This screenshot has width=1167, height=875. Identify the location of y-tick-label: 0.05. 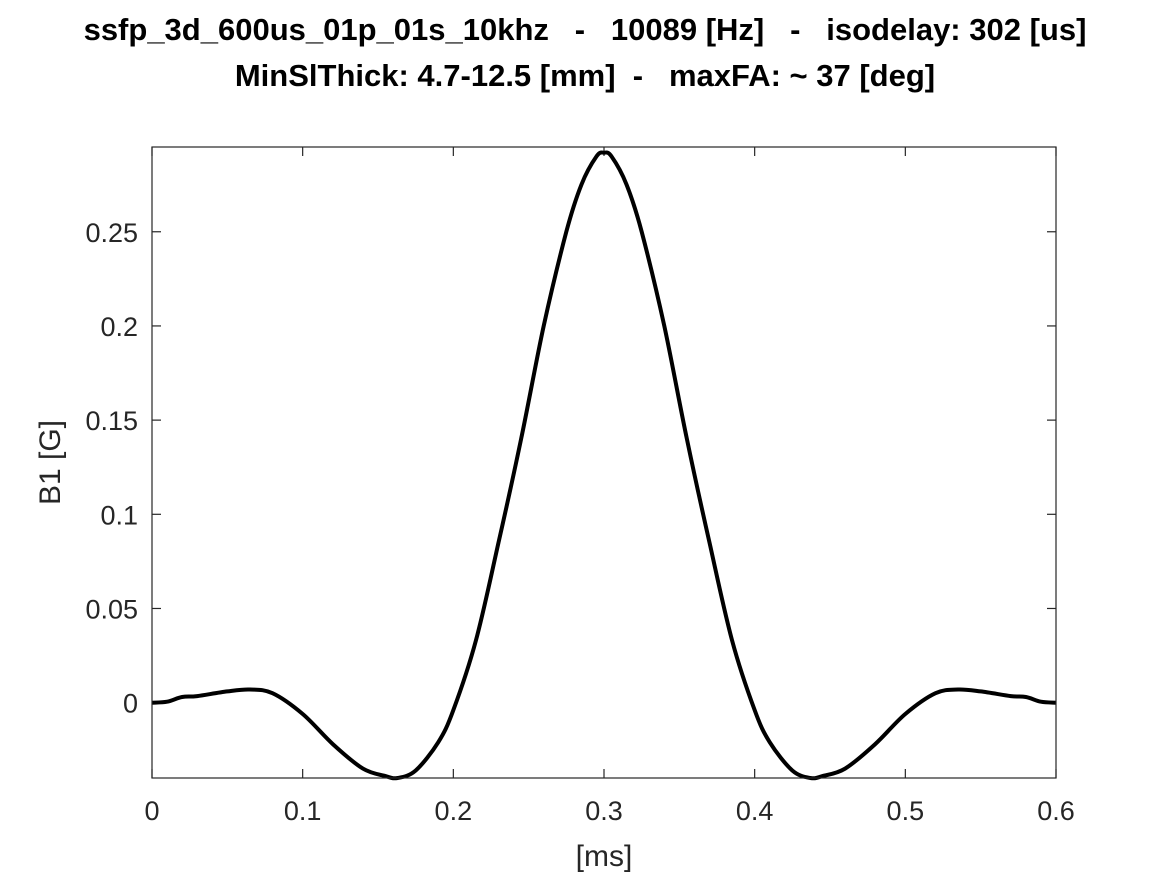
(111, 609).